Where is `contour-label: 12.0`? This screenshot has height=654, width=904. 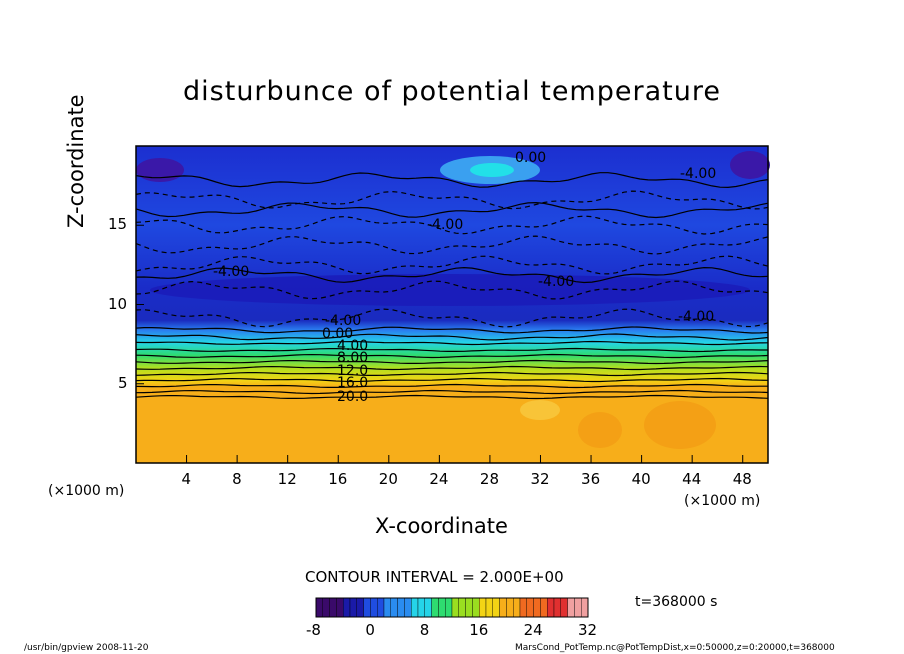 contour-label: 12.0 is located at coordinates (353, 371).